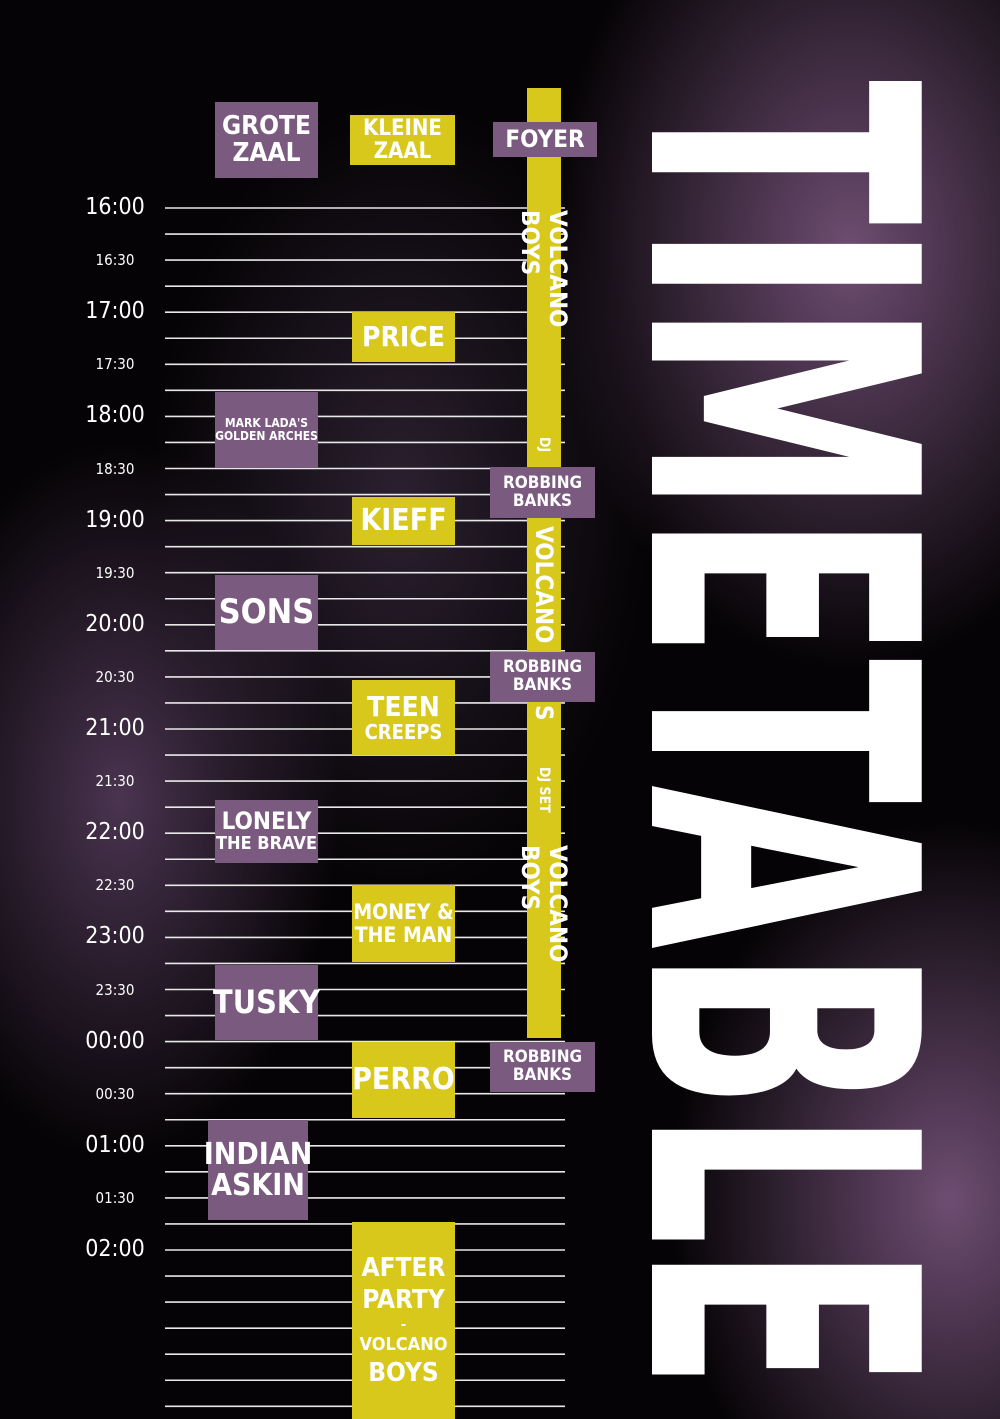 The image size is (1000, 1419). Describe the element at coordinates (115, 415) in the screenshot. I see `time-label: 18:00` at that location.